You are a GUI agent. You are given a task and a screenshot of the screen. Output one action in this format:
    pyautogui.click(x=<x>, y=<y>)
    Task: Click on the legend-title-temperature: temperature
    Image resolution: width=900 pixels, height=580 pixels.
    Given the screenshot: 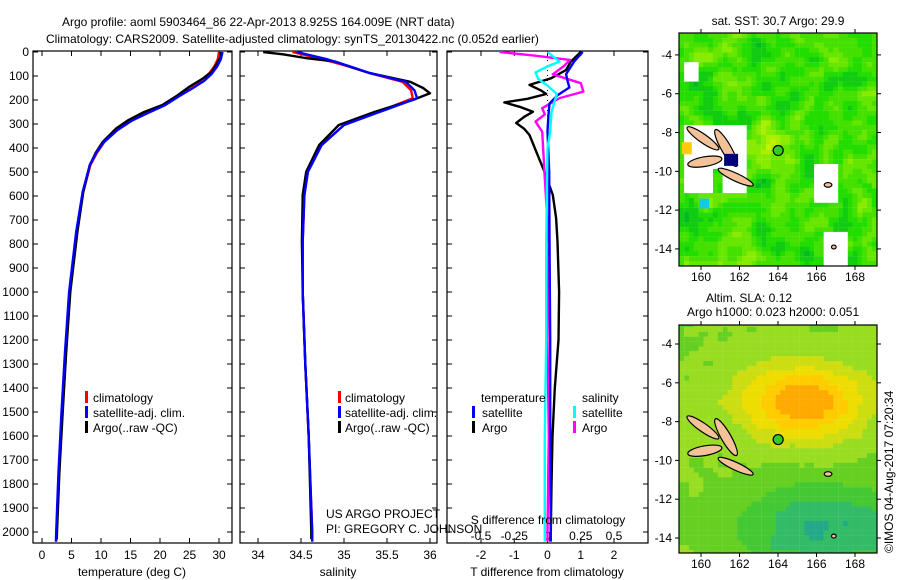 What is the action you would take?
    pyautogui.click(x=513, y=398)
    